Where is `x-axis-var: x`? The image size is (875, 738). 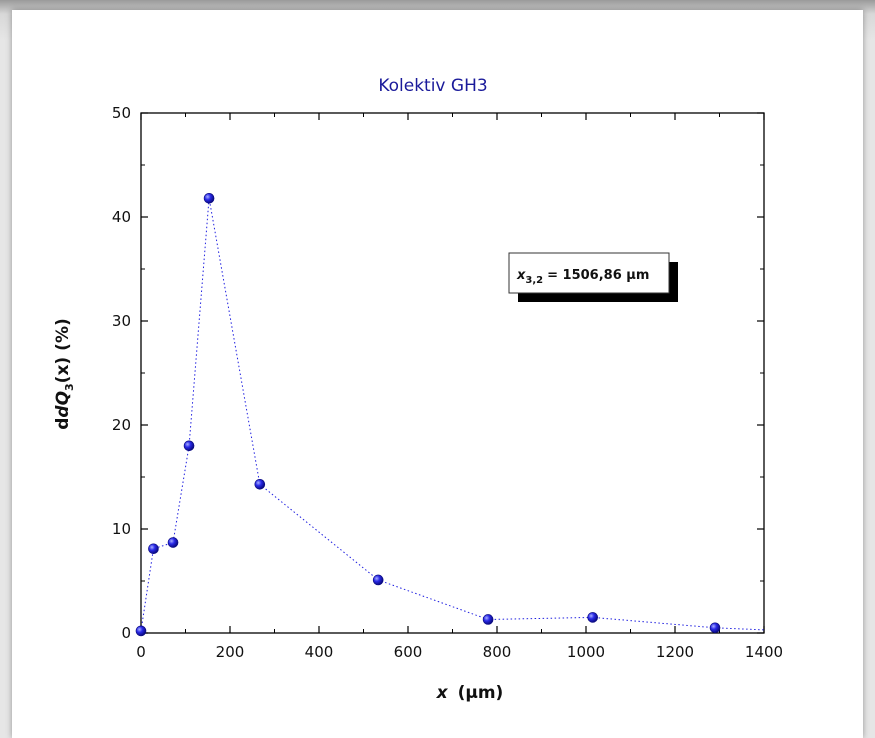
x-axis-var: x is located at coordinates (442, 693).